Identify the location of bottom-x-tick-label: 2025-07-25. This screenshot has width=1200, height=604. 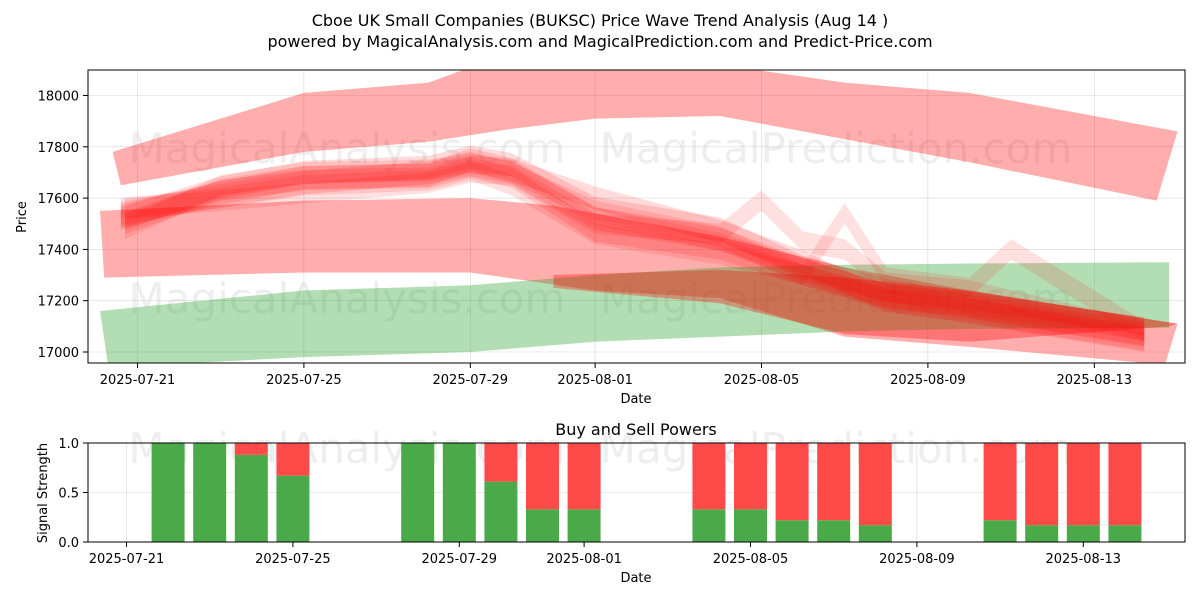
(293, 559).